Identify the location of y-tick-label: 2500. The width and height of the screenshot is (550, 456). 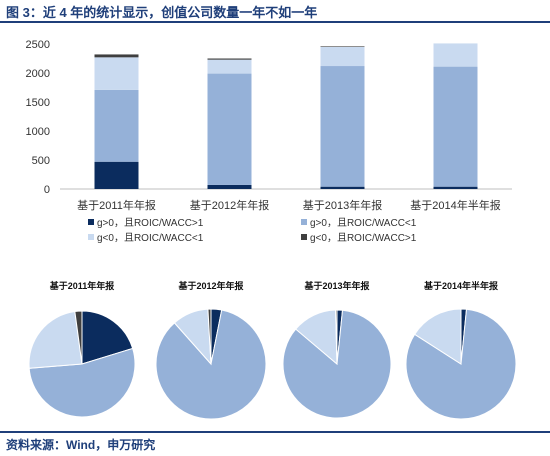
(38, 45).